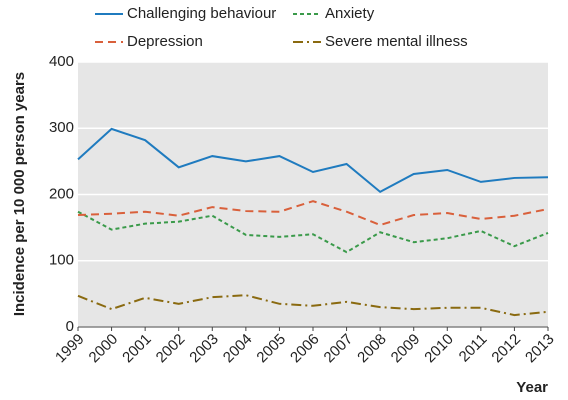 Image resolution: width=568 pixels, height=400 pixels. What do you see at coordinates (70, 349) in the screenshot?
I see `x-tick-label: 1999` at bounding box center [70, 349].